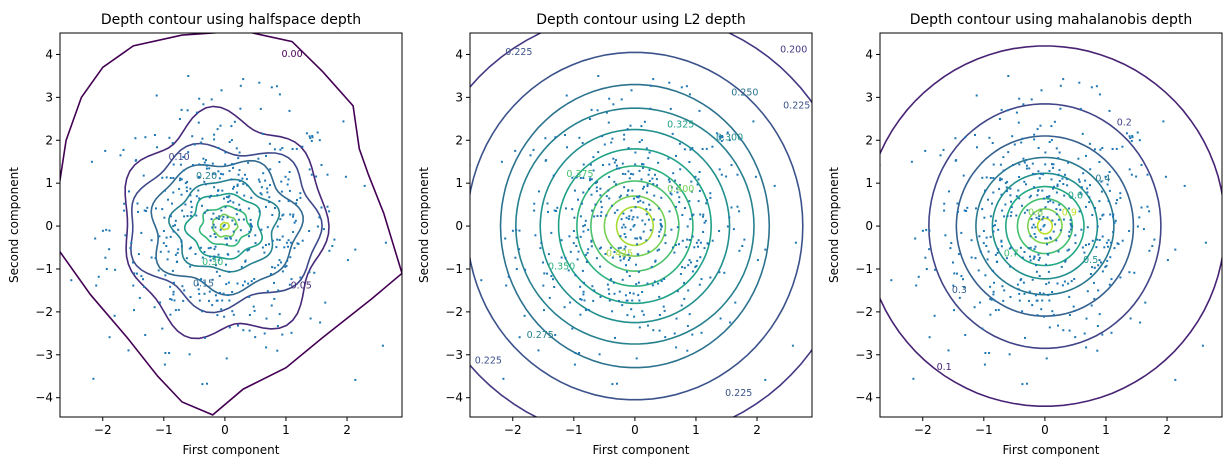 The width and height of the screenshot is (1232, 470). What do you see at coordinates (959, 290) in the screenshot?
I see `contour-label: 0.3` at bounding box center [959, 290].